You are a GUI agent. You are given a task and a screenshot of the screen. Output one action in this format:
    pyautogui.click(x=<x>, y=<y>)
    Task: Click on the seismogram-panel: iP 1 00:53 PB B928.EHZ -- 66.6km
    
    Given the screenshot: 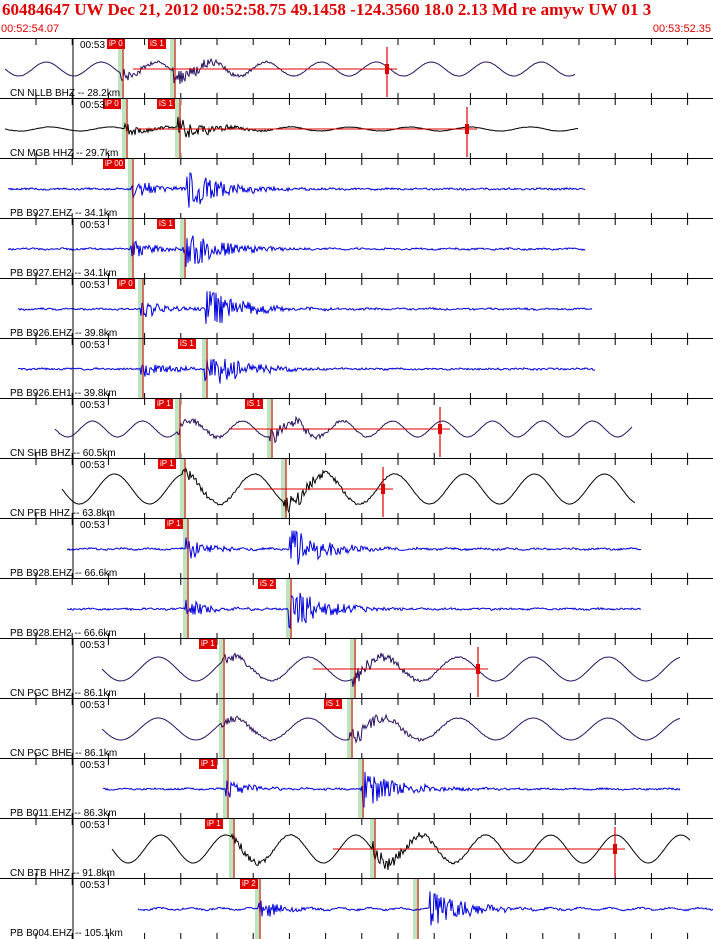 What is the action you would take?
    pyautogui.click(x=356, y=548)
    